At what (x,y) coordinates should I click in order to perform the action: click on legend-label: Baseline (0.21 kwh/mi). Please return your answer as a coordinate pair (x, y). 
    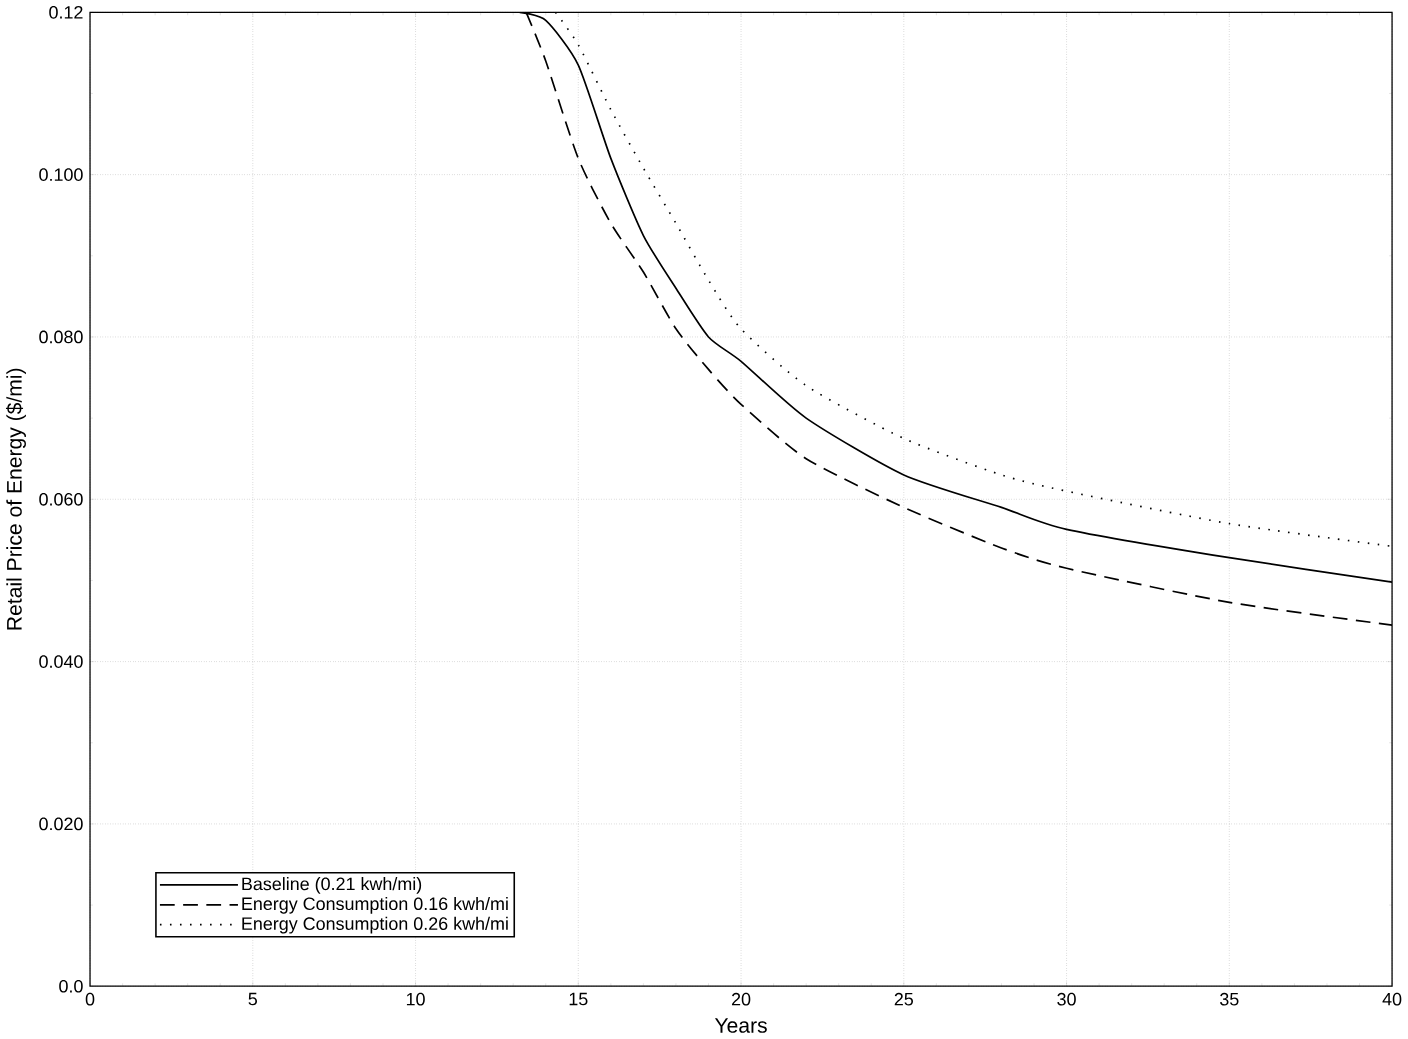
    Looking at the image, I should click on (332, 885).